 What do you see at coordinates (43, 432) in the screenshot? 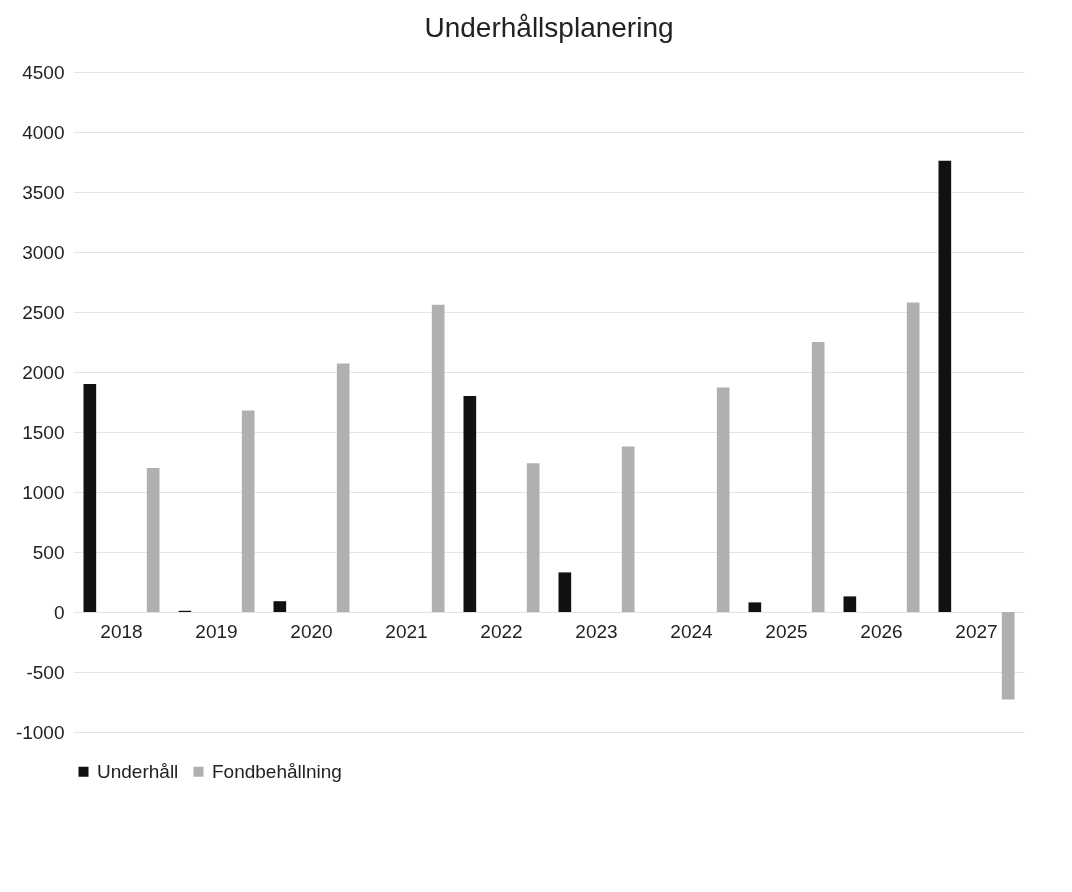
I see `y-tick-label: 1500` at bounding box center [43, 432].